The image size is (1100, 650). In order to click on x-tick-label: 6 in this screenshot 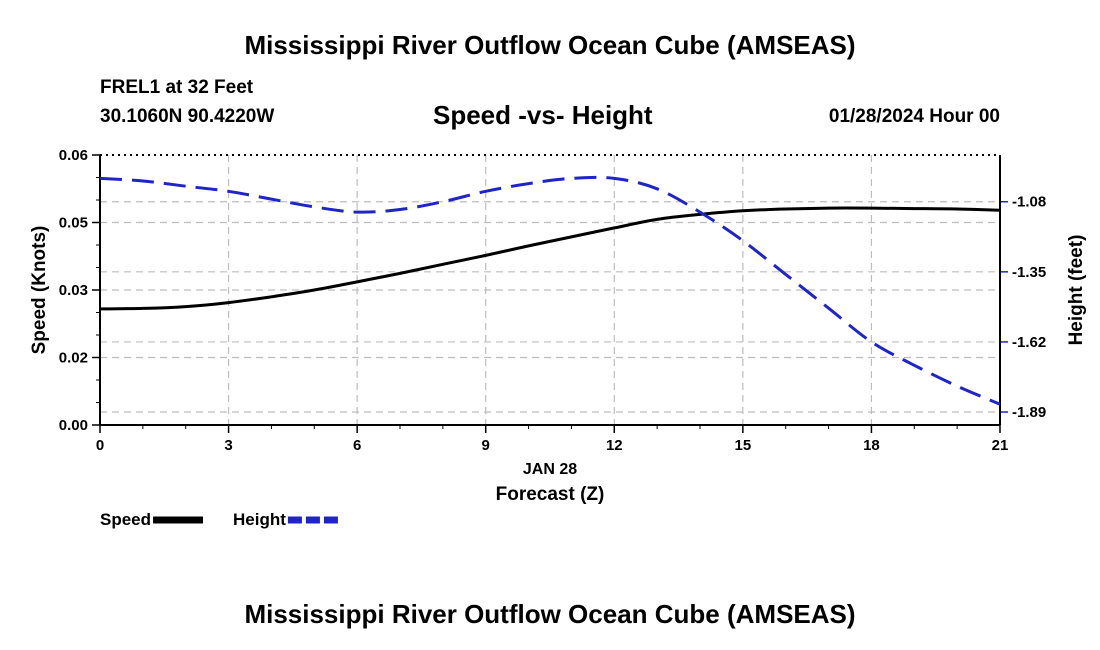, I will do `click(357, 445)`.